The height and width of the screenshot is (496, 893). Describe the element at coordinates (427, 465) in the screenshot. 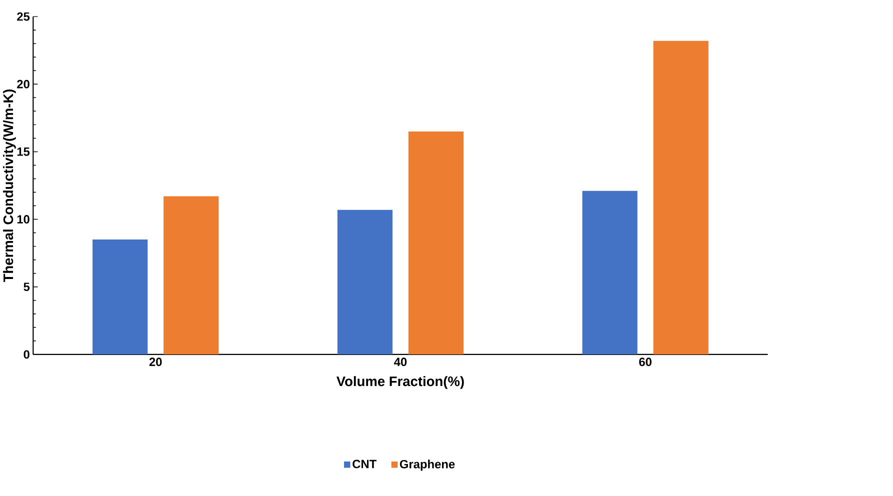

I see `legend-label: Graphene` at that location.